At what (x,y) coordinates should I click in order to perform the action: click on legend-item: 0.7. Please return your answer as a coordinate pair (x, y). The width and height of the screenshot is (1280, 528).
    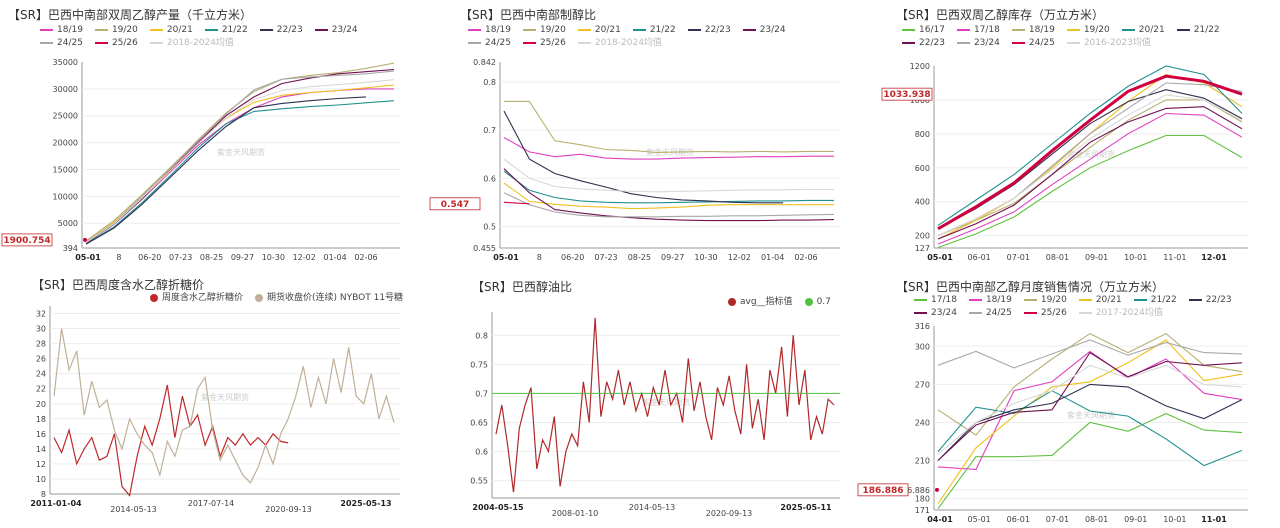
    Looking at the image, I should click on (817, 302).